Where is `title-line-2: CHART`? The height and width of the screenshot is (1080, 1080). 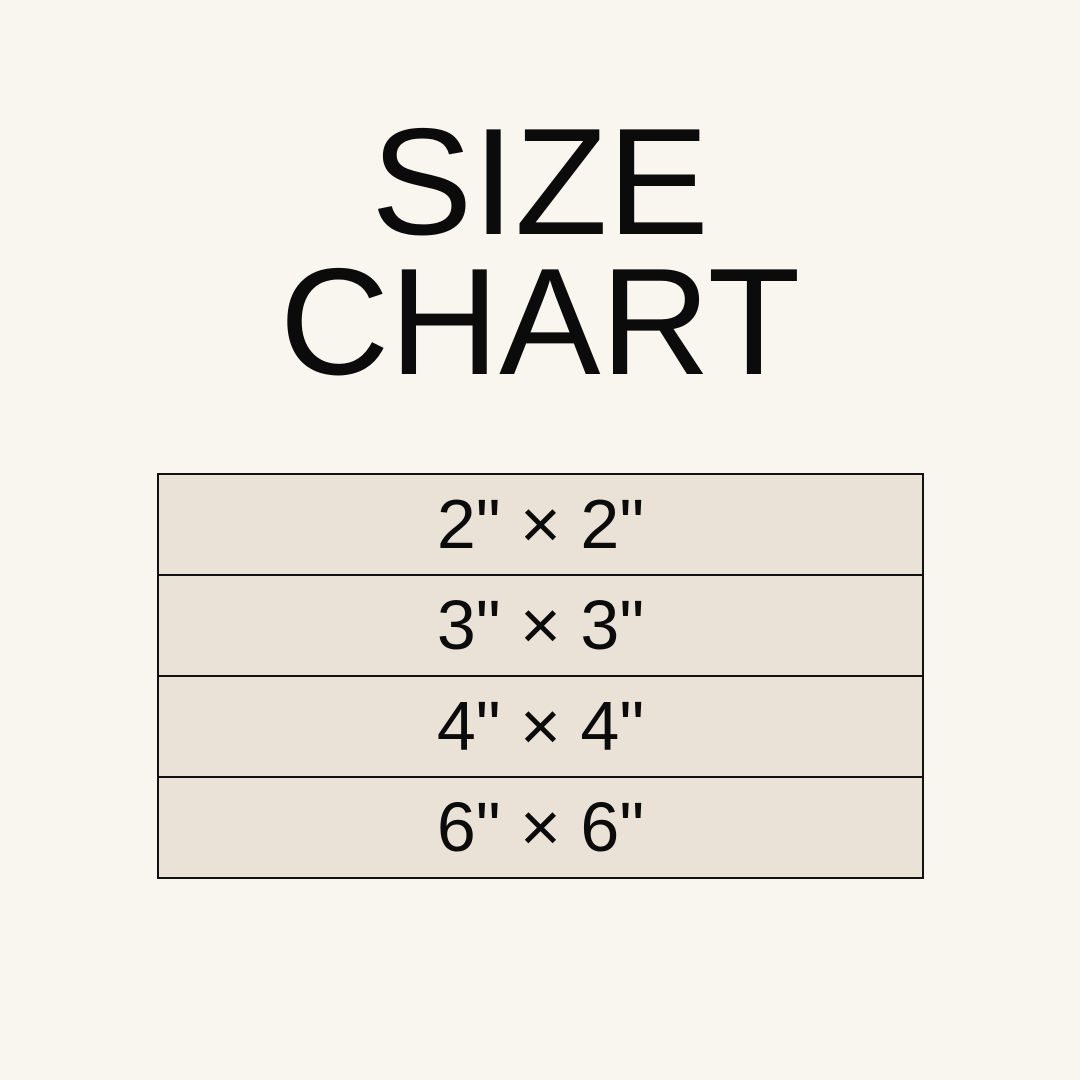
title-line-2: CHART is located at coordinates (540, 322).